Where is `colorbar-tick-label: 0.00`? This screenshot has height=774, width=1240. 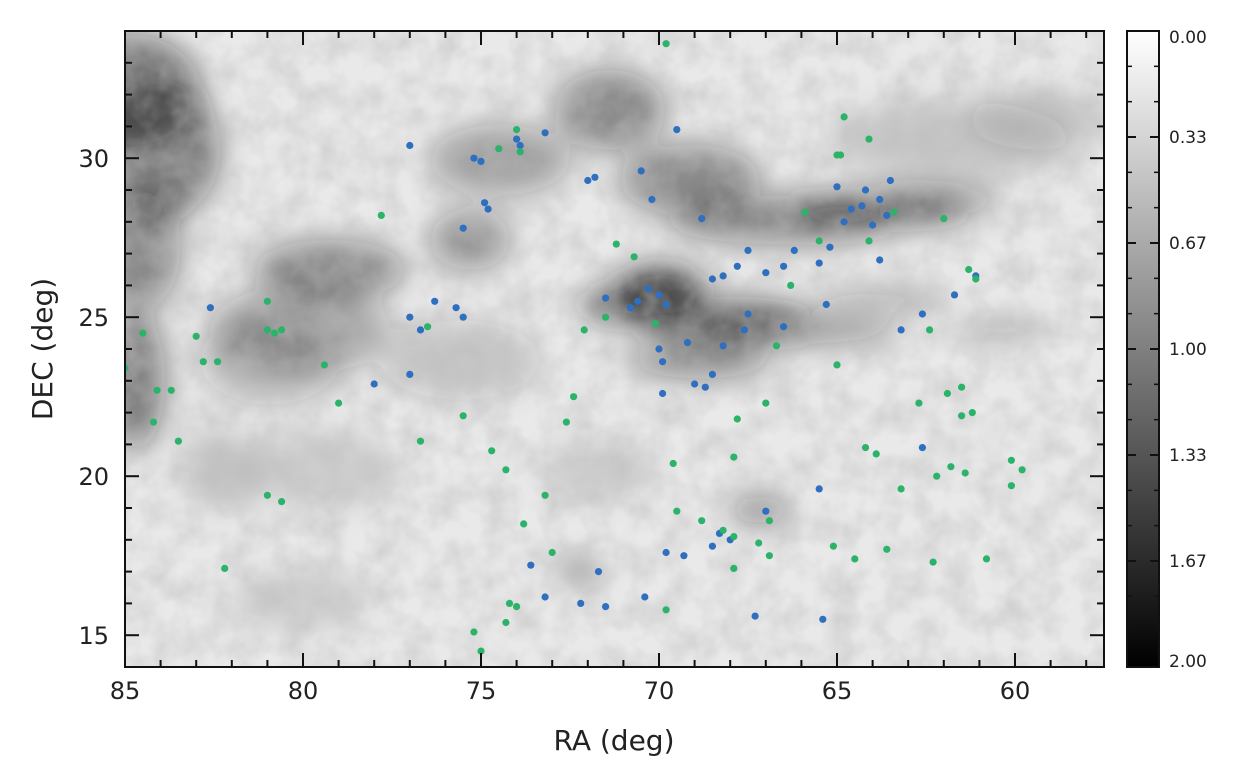 colorbar-tick-label: 0.00 is located at coordinates (1188, 38).